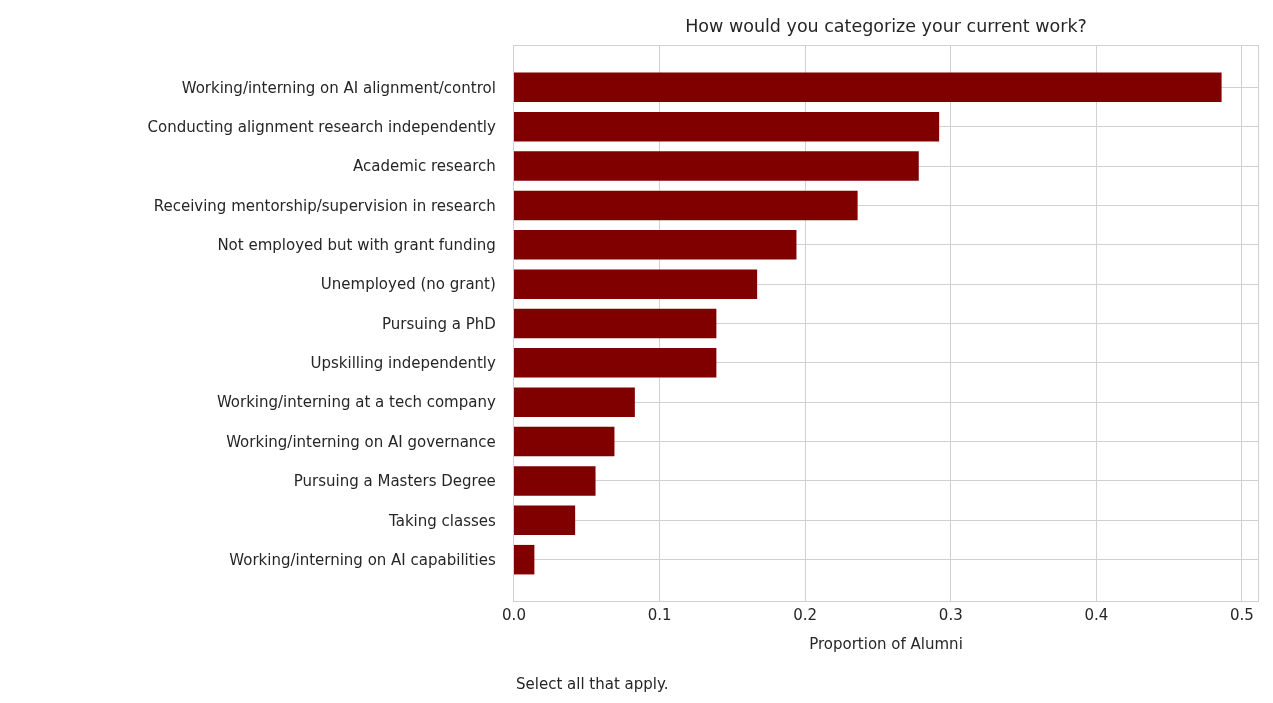 Image resolution: width=1273 pixels, height=703 pixels. What do you see at coordinates (361, 441) in the screenshot?
I see `y-tick-label: Working/interning on AI governance` at bounding box center [361, 441].